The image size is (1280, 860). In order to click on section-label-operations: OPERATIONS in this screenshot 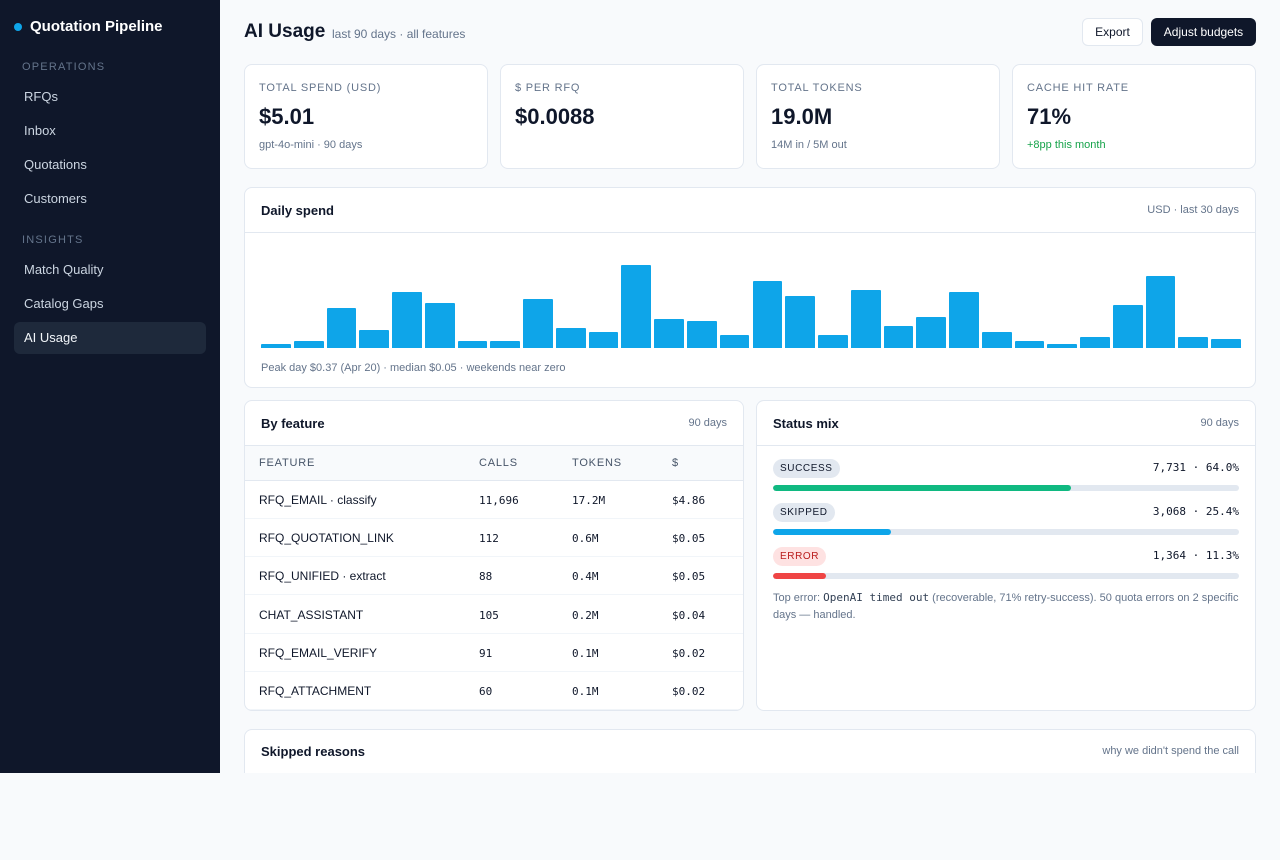, I will do `click(64, 67)`.